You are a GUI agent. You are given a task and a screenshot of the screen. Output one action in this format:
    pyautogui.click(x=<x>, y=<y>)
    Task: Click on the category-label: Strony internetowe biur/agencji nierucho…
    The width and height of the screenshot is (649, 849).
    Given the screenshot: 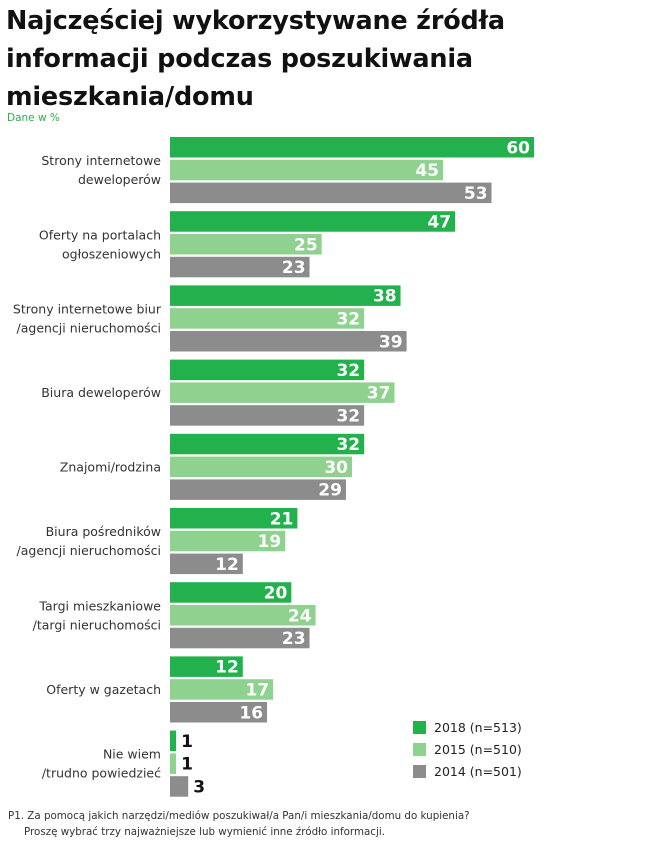 What is the action you would take?
    pyautogui.click(x=87, y=318)
    